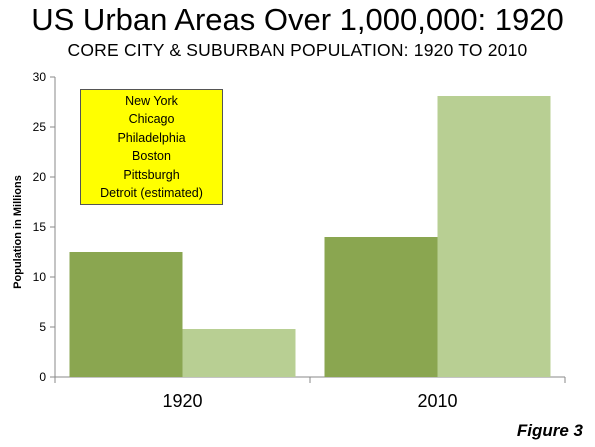 The height and width of the screenshot is (447, 595). I want to click on city-list-item: Pittsburgh, so click(151, 174).